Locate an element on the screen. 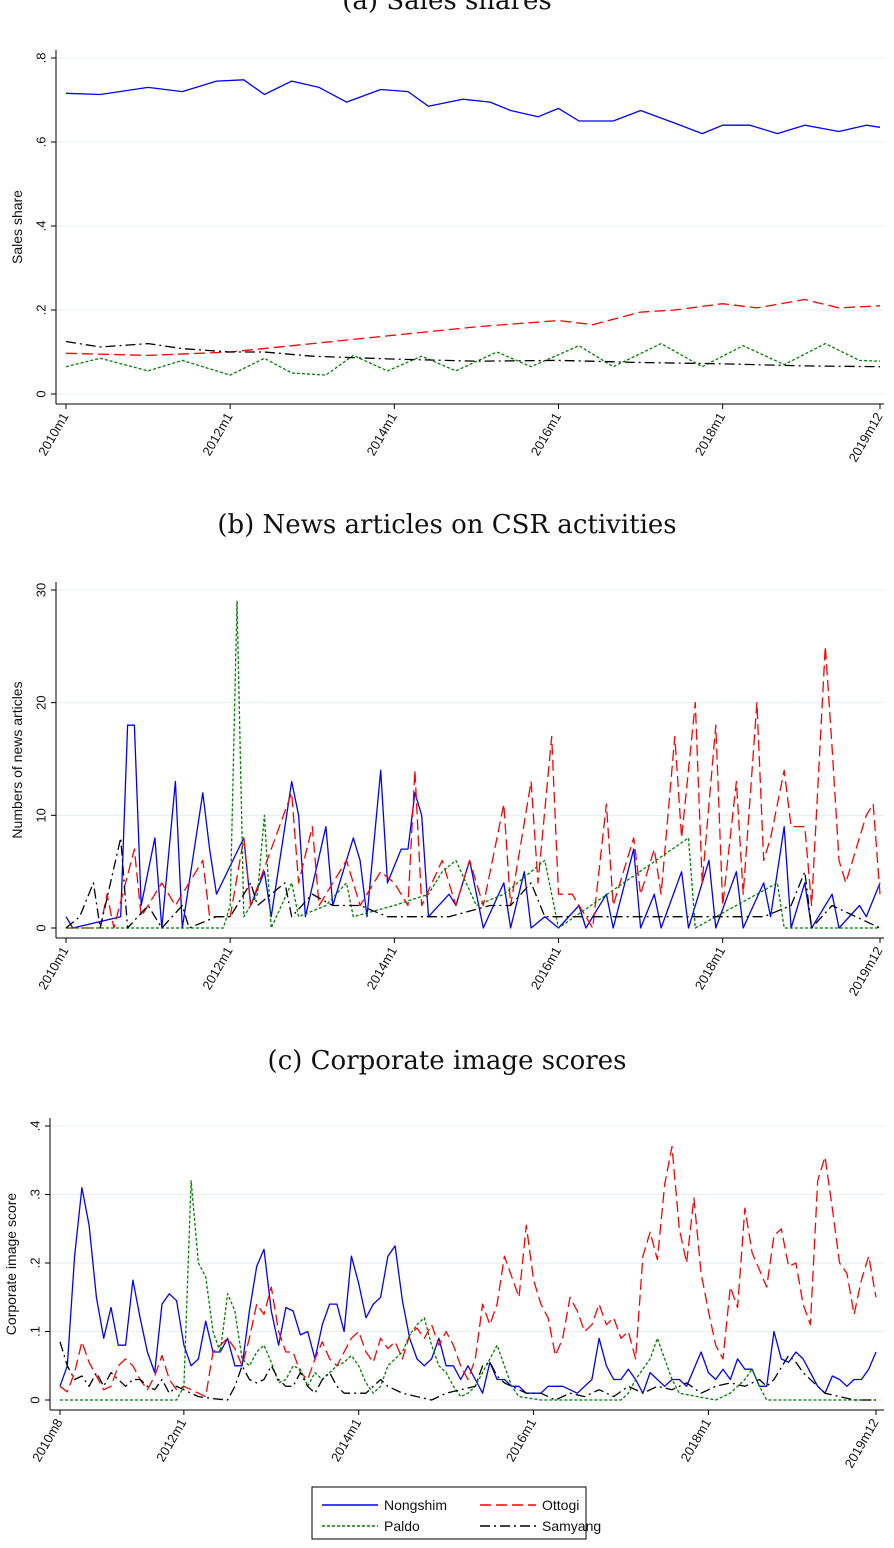 Image resolution: width=894 pixels, height=1548 pixels. x-tick-label-a-1: 2012m1 is located at coordinates (217, 434).